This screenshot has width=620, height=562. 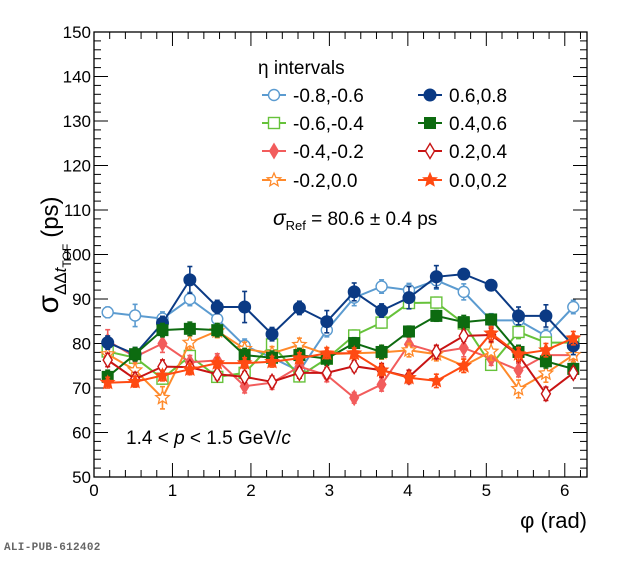 I want to click on legend-label: 0.0,0.2, so click(x=478, y=181).